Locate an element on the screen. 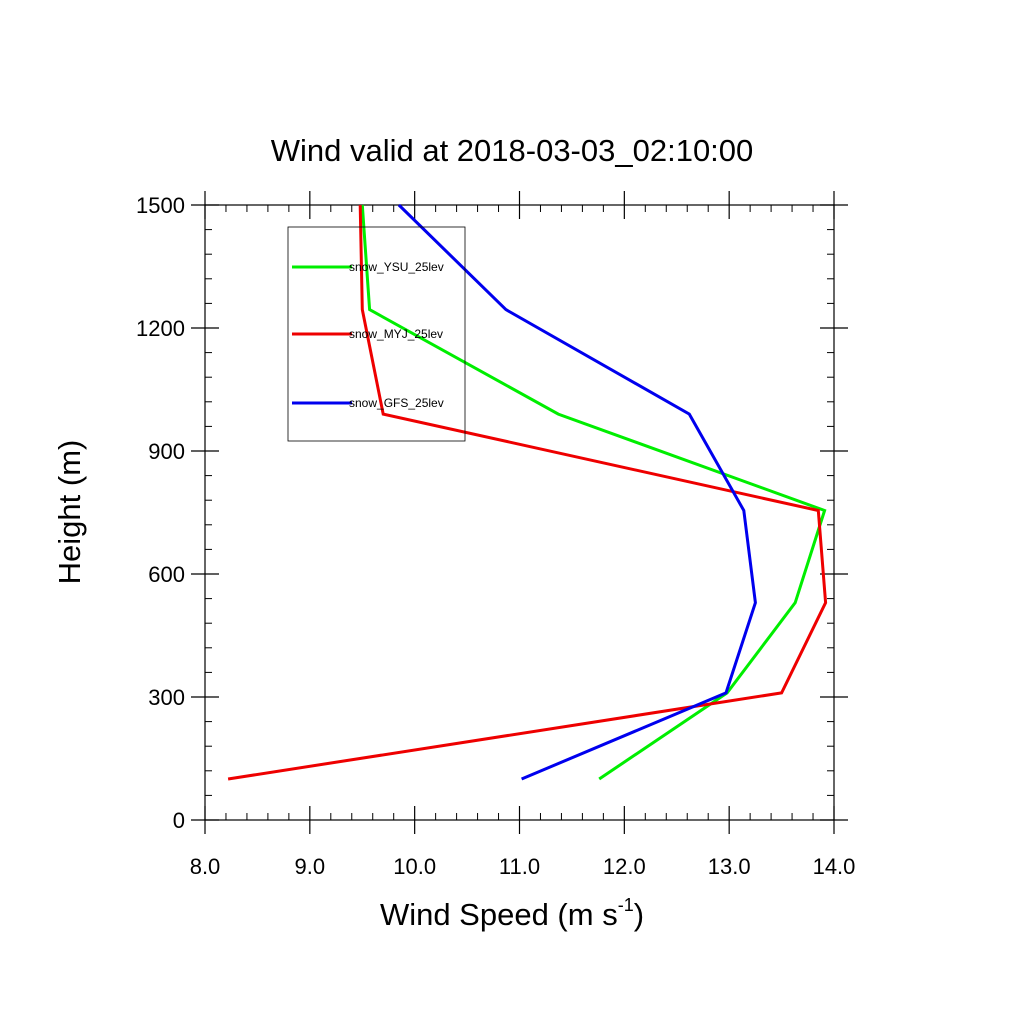 Image resolution: width=1024 pixels, height=1024 pixels. x-tick-label: 14.0 is located at coordinates (834, 866).